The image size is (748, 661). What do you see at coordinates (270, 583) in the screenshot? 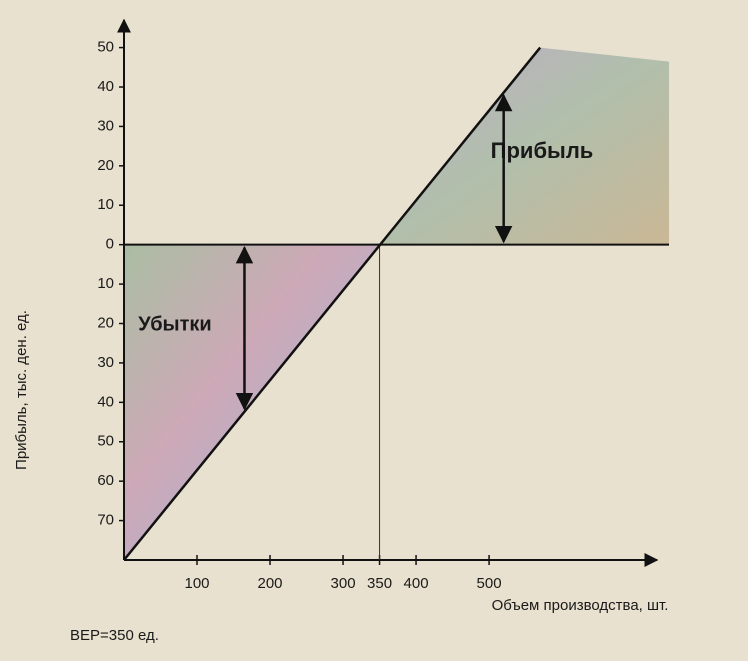
I see `x-tick-label: 200` at bounding box center [270, 583].